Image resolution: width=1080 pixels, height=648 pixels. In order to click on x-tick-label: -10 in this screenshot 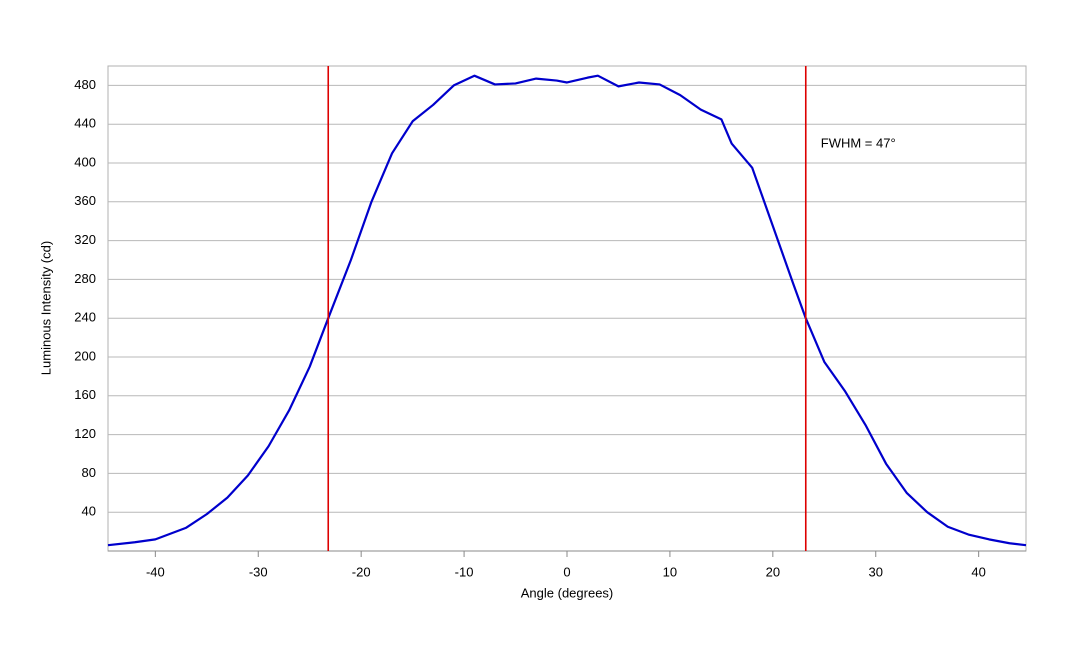, I will do `click(464, 571)`.